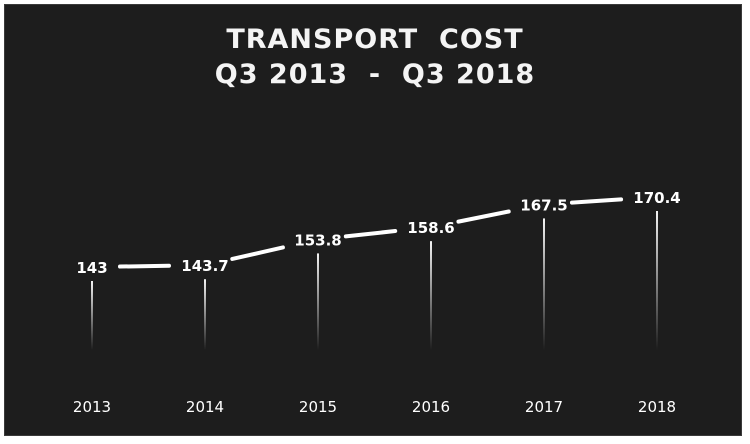  Describe the element at coordinates (257, 253) in the screenshot. I see `line-segment-2014-2015` at that location.